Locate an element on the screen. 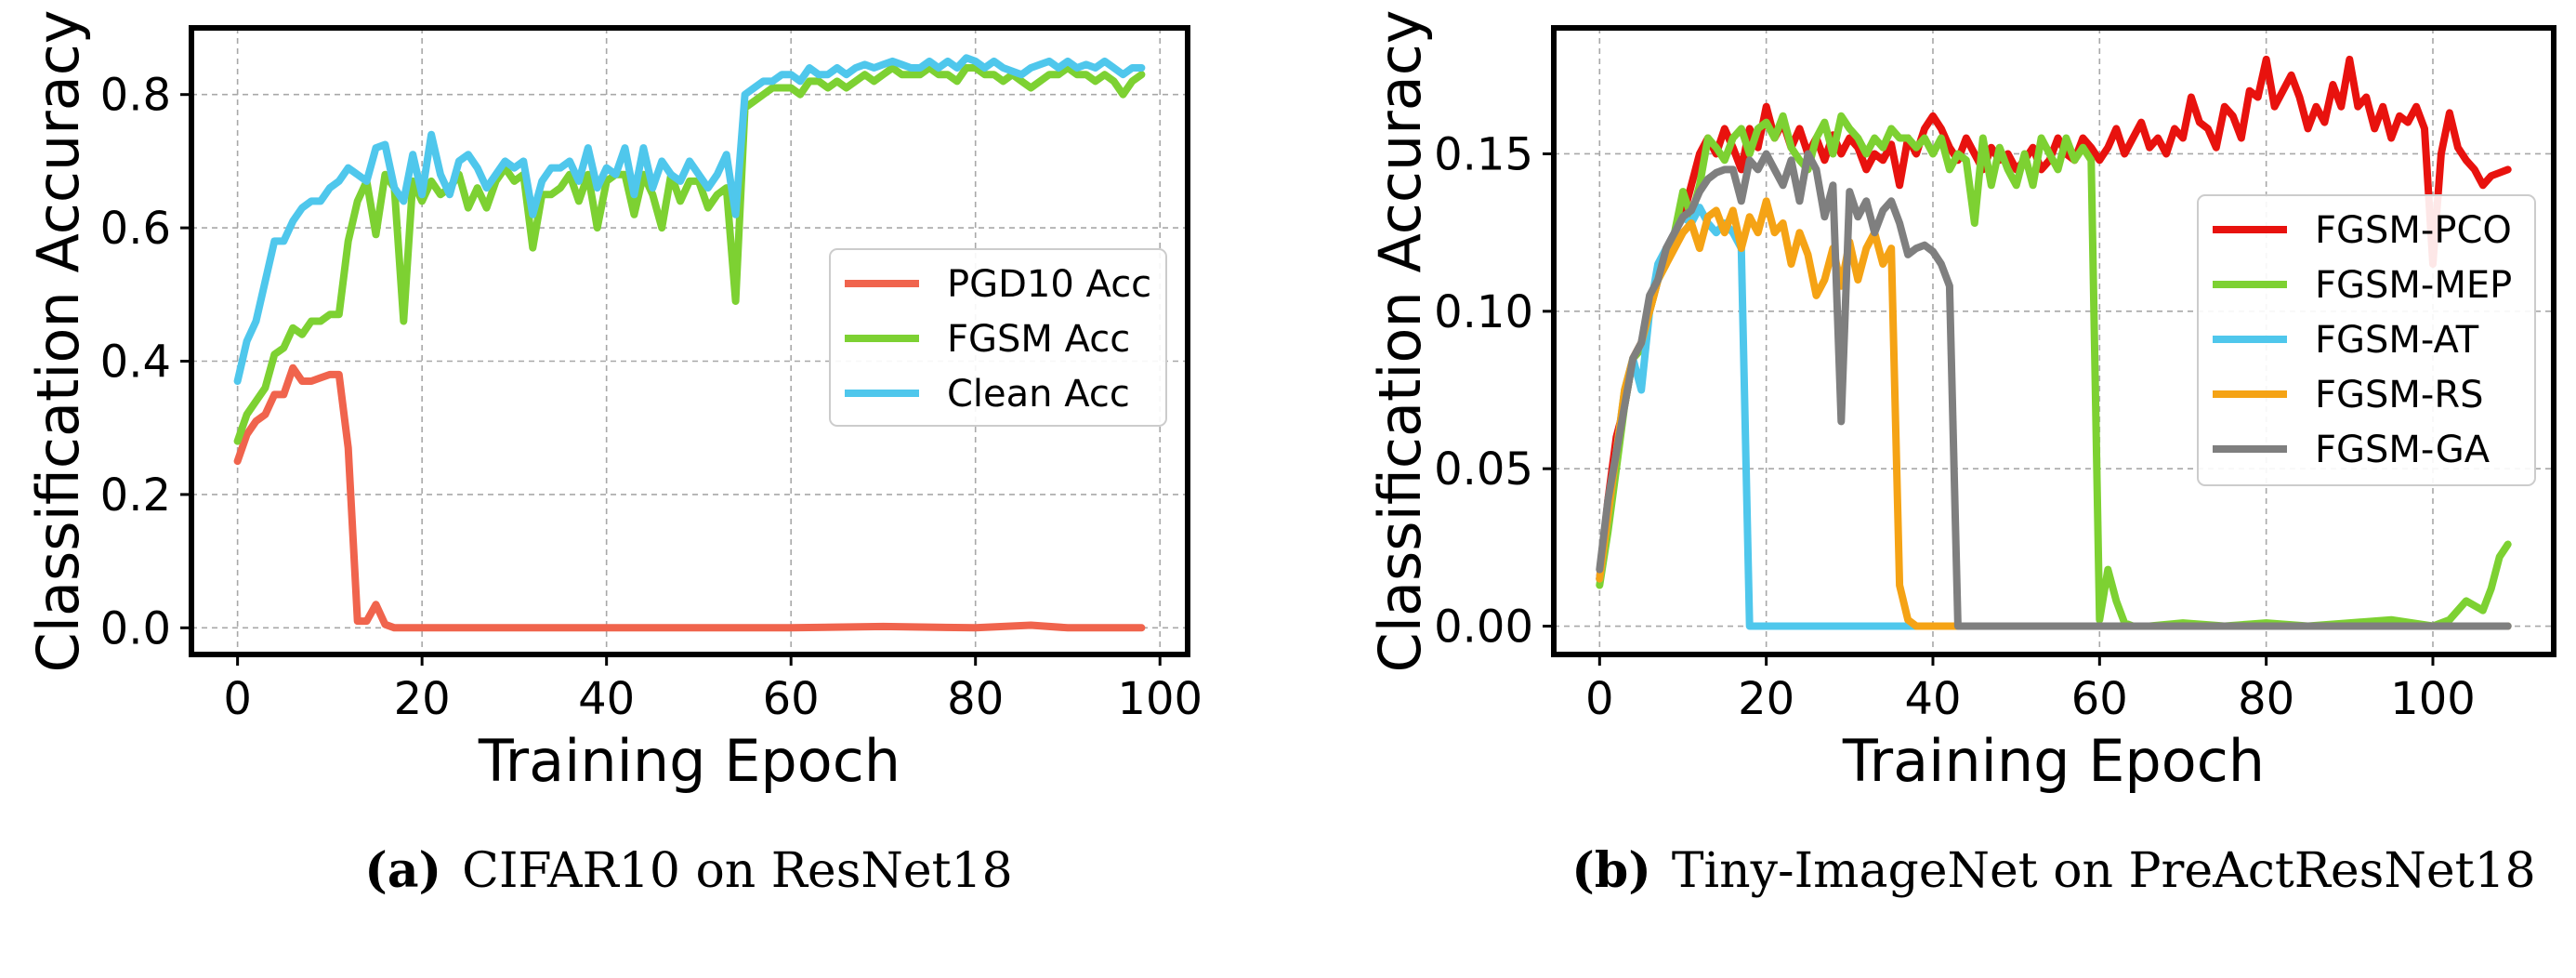 The width and height of the screenshot is (2576, 978). y-tick-label: 0.2 is located at coordinates (135, 496).